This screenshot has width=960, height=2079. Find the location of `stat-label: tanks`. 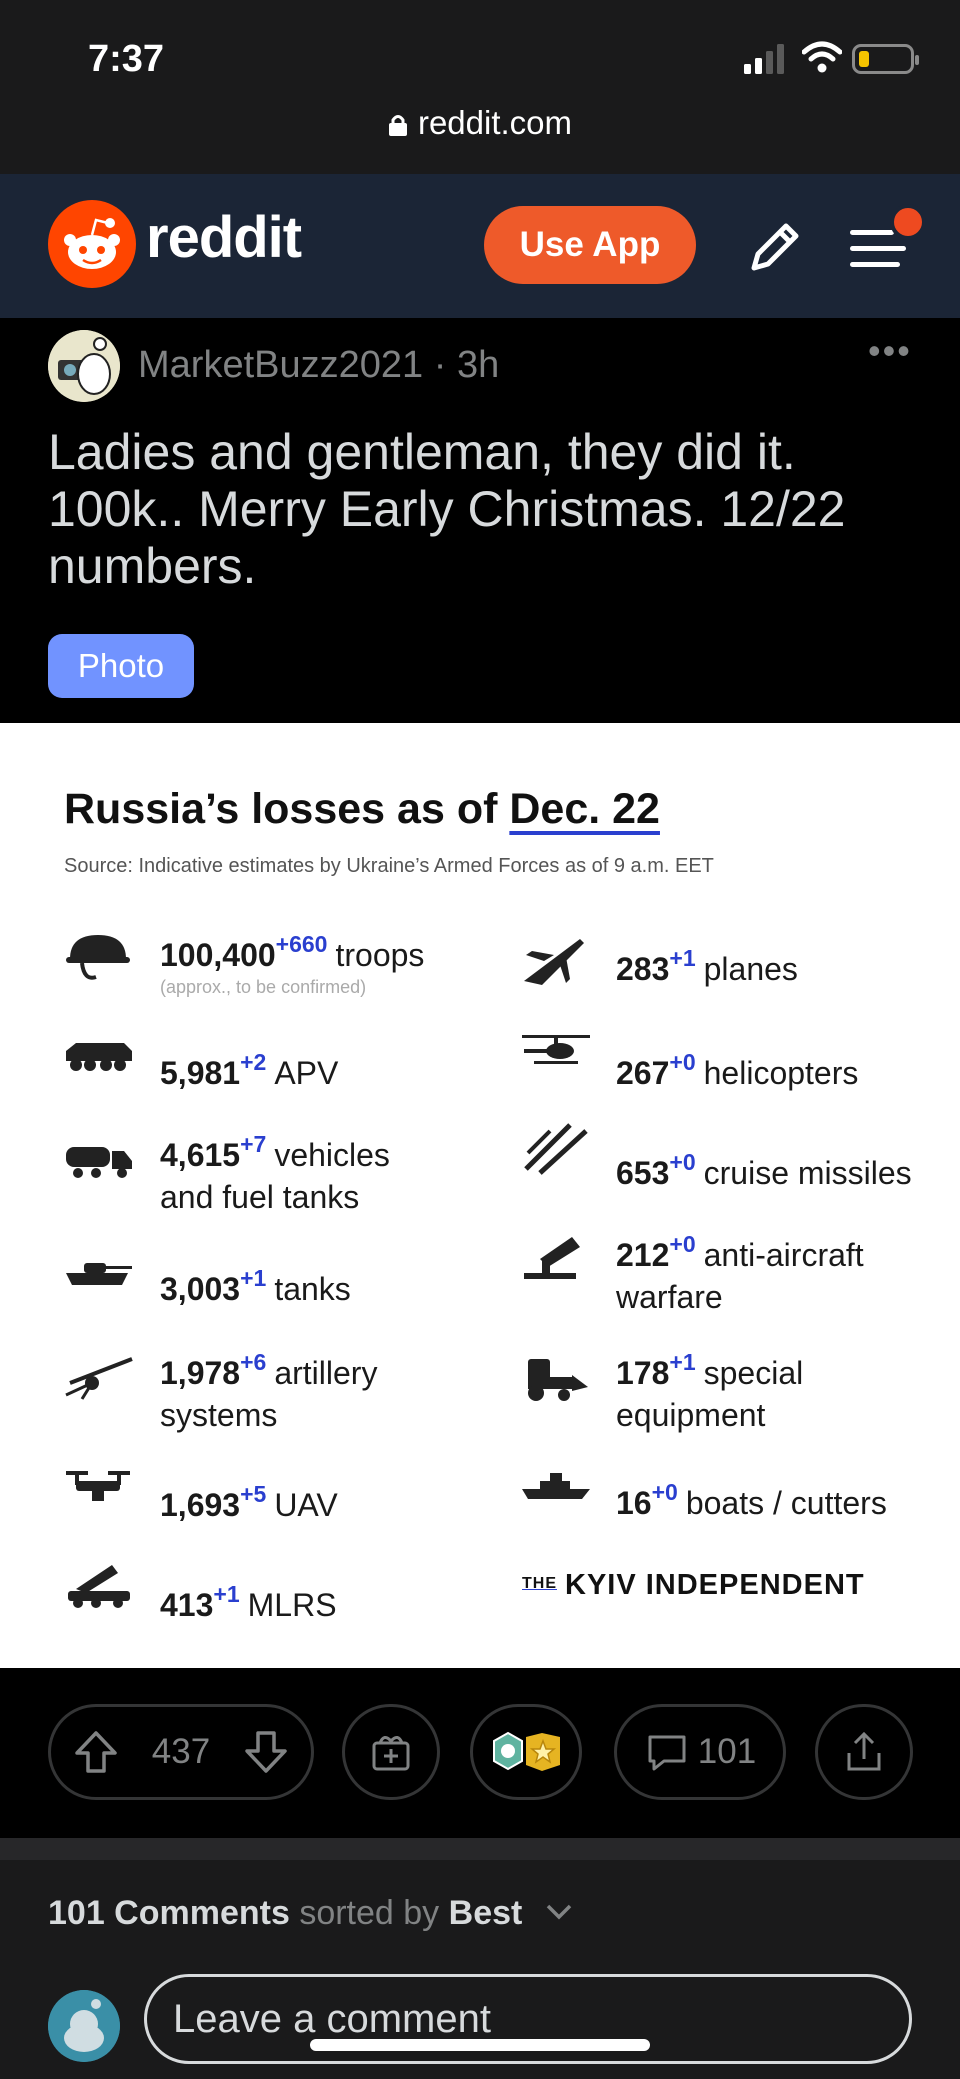

stat-label: tanks is located at coordinates (312, 1289).